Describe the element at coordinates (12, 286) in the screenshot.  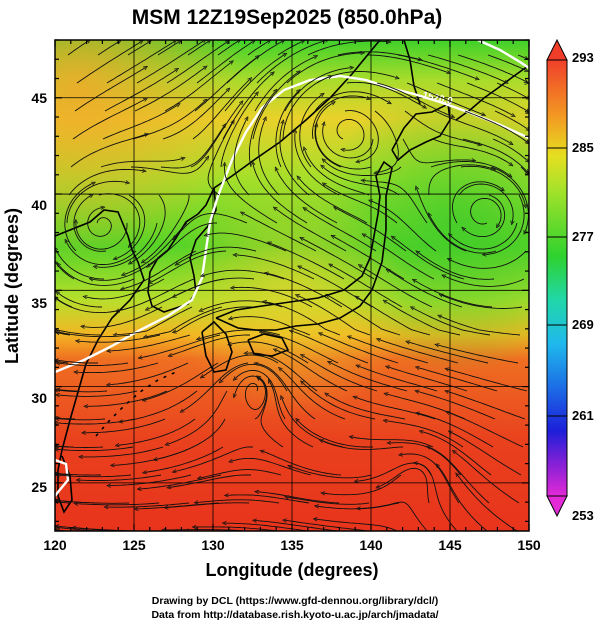
I see `y-axis-label: Latitude (degrees)` at that location.